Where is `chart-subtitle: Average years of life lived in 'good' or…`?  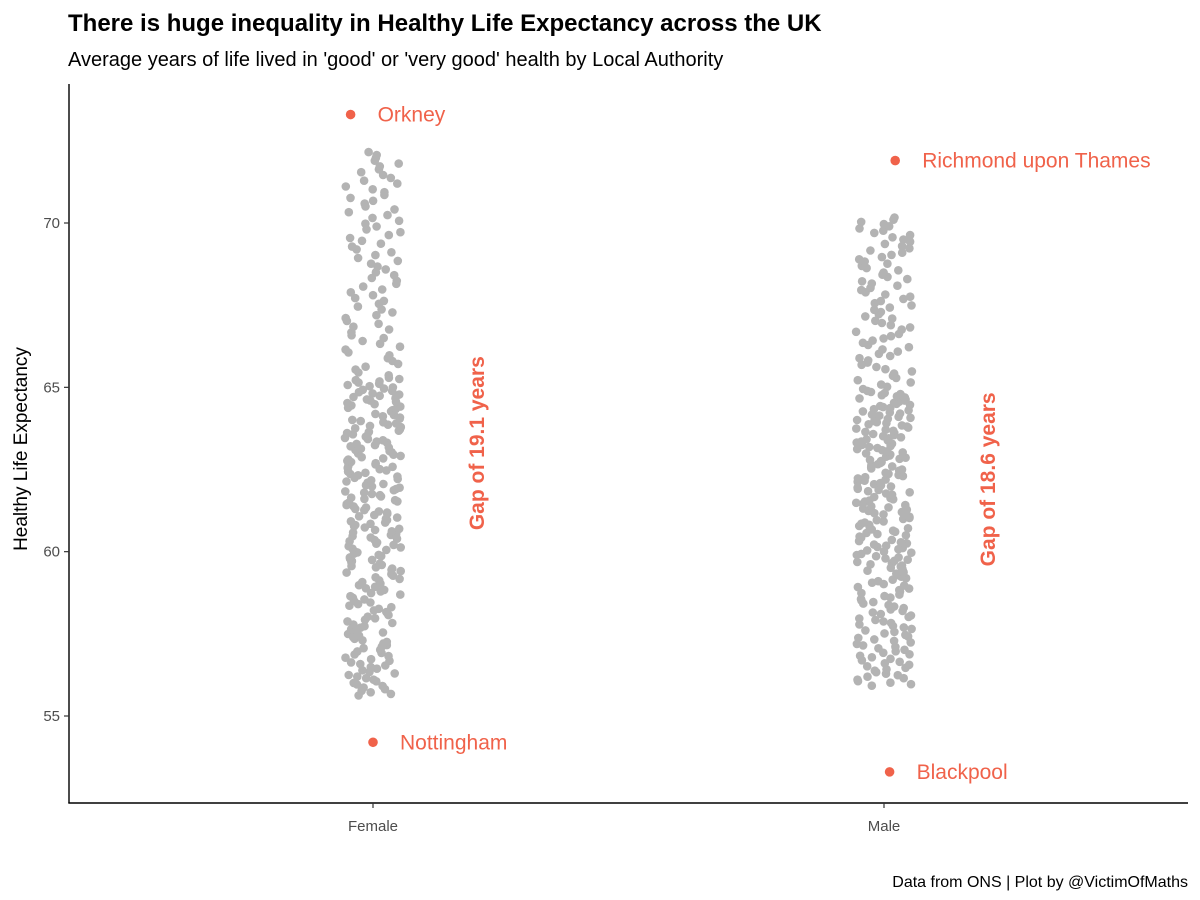 chart-subtitle: Average years of life lived in 'good' or… is located at coordinates (395, 60).